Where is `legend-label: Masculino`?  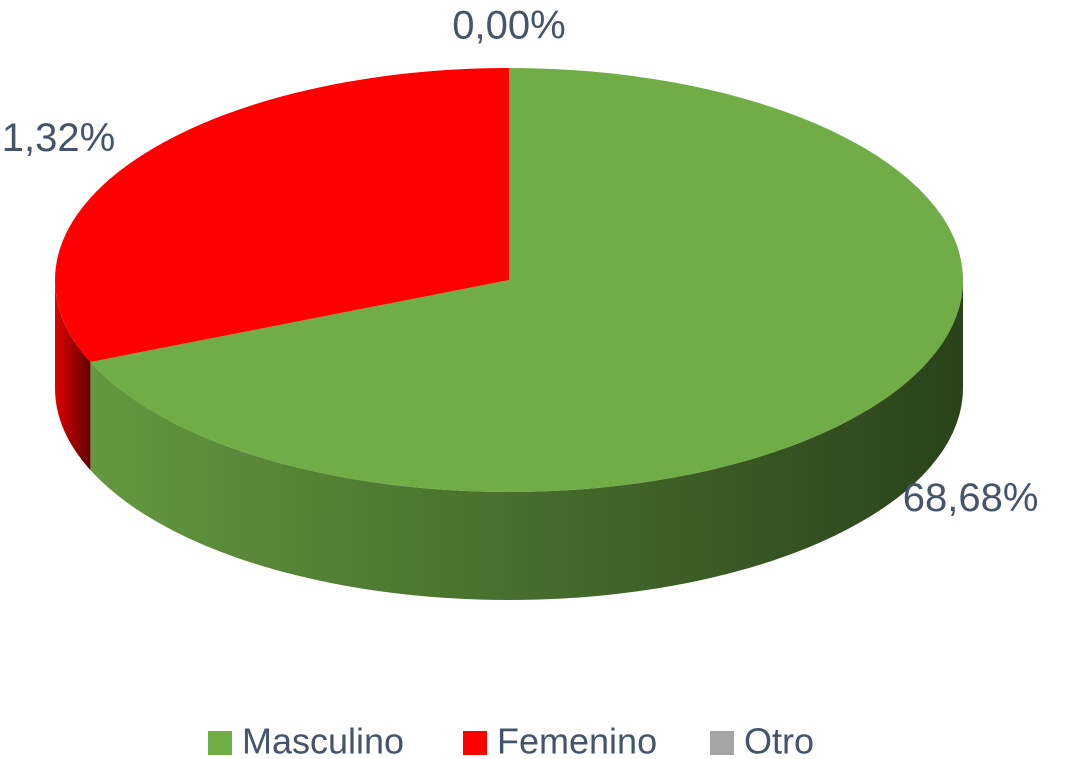
legend-label: Masculino is located at coordinates (323, 740).